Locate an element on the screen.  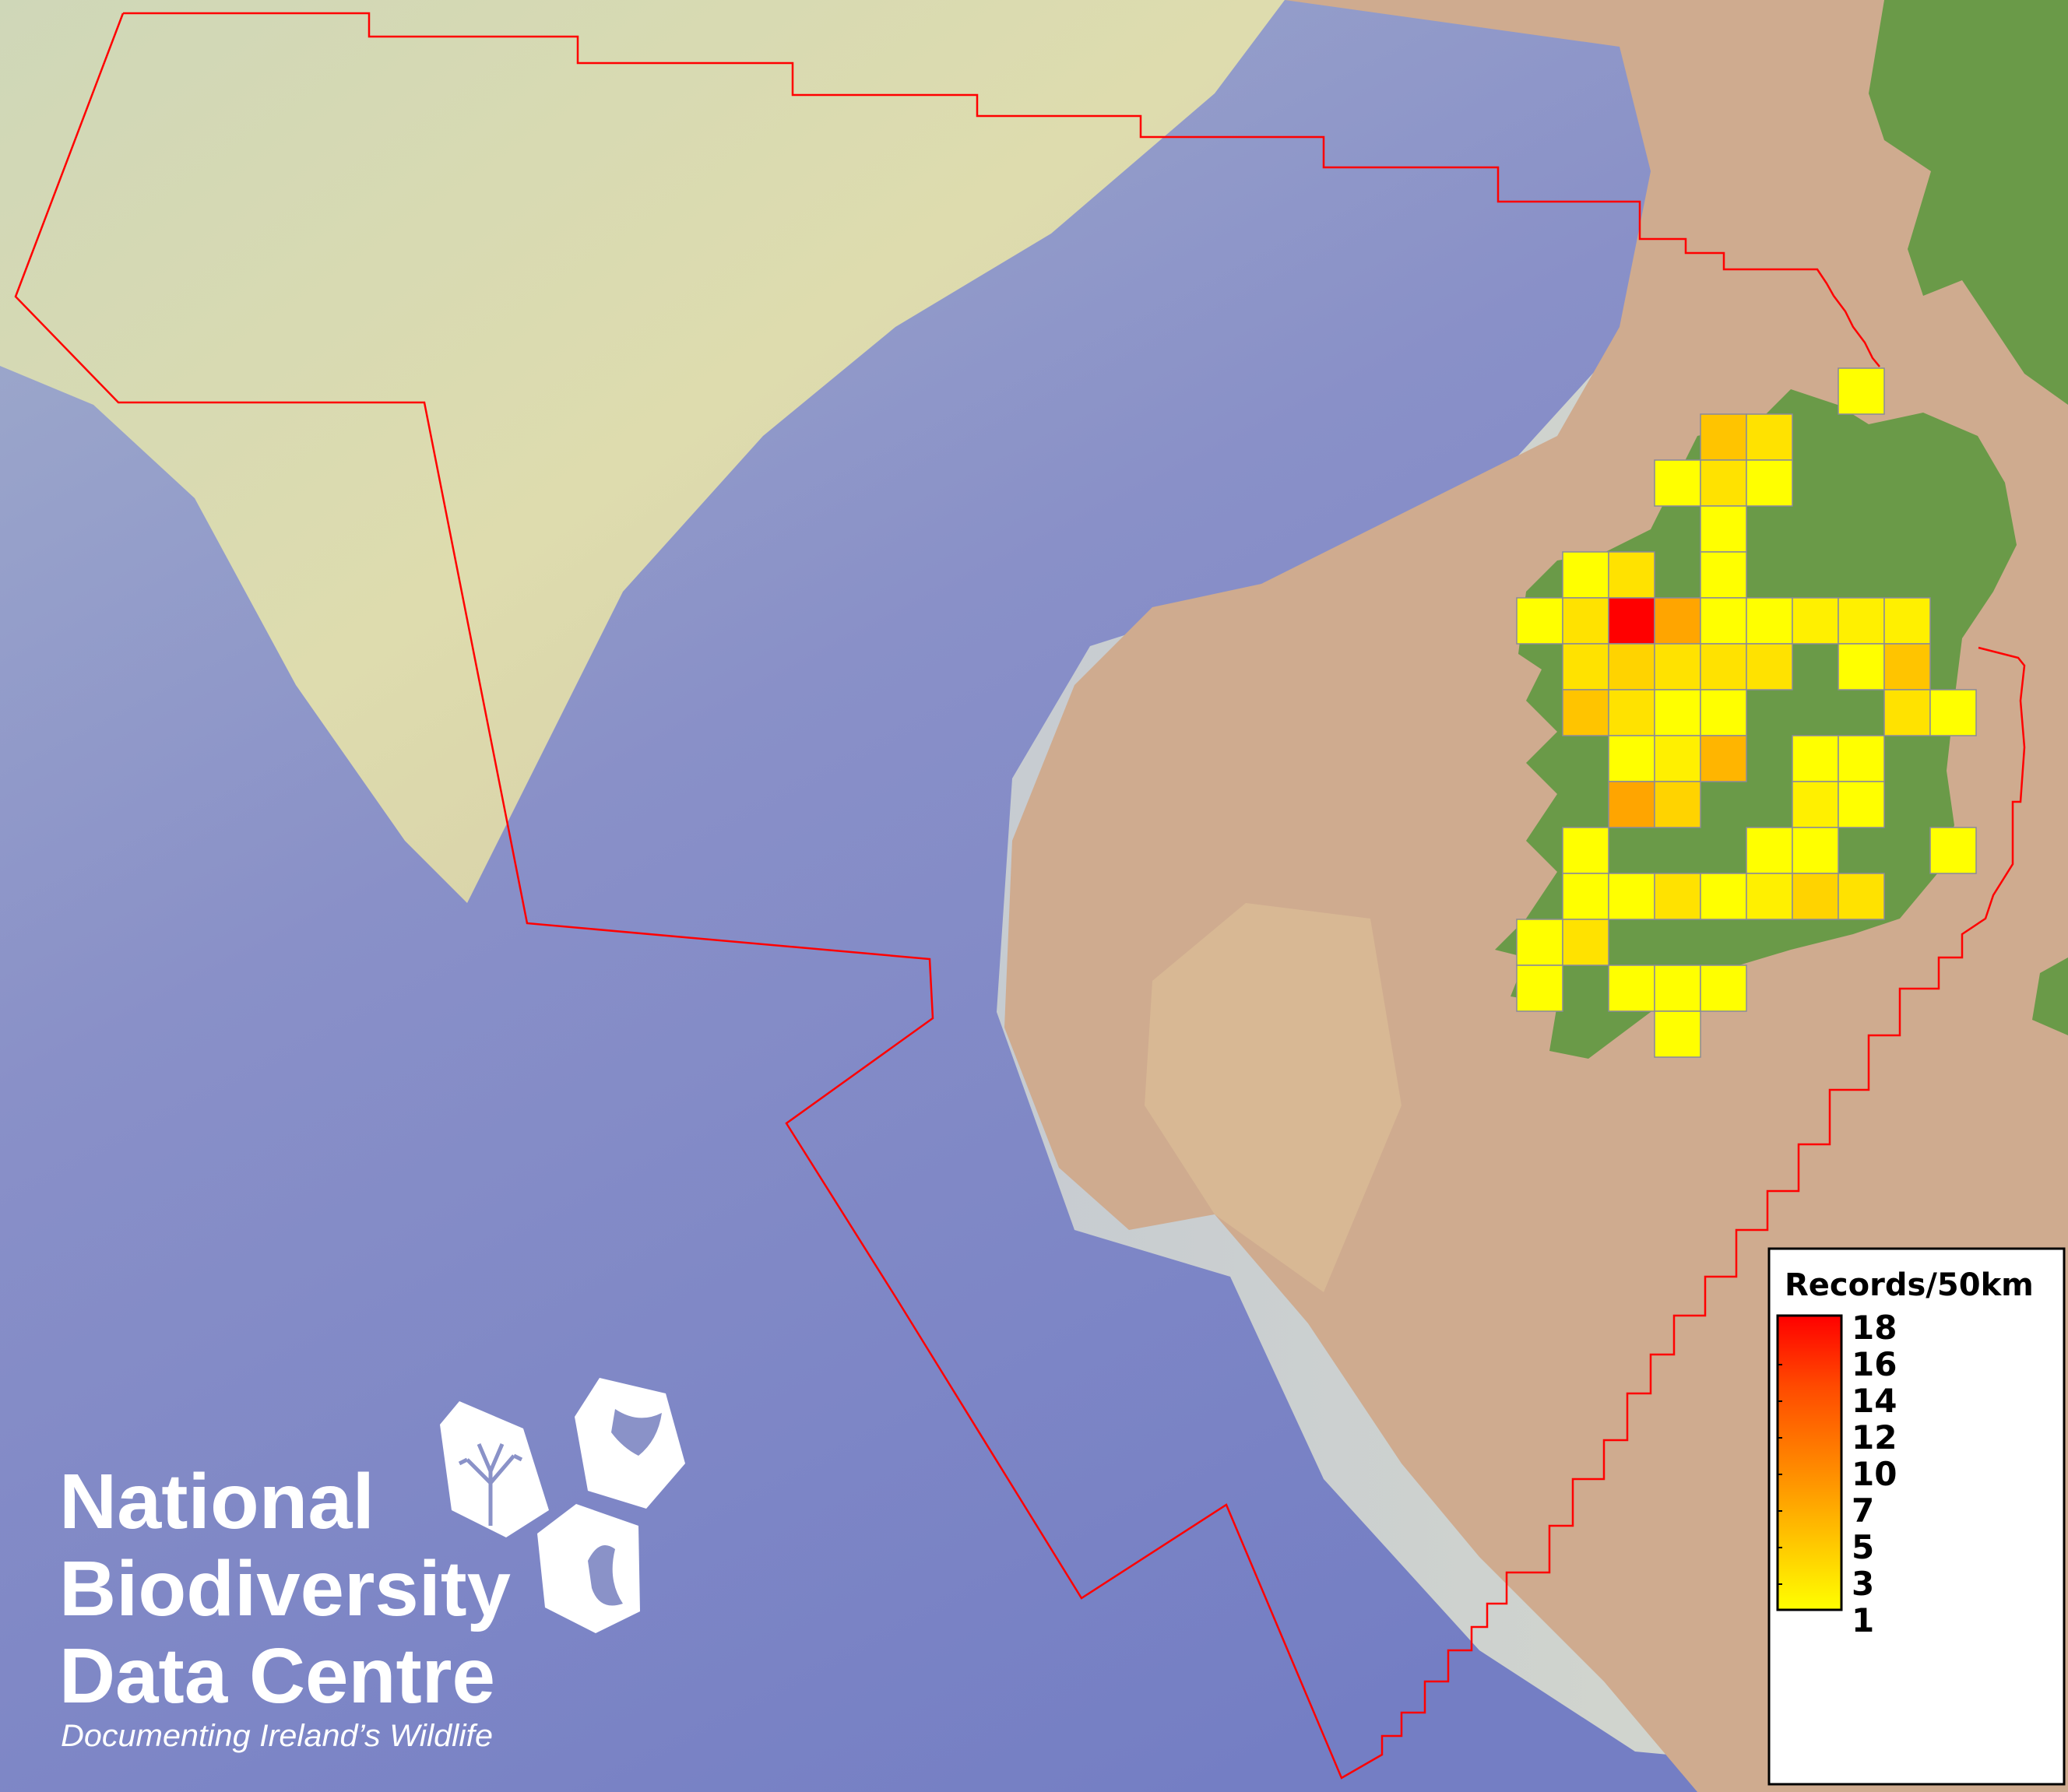
legend-label: 7 is located at coordinates (1863, 1511).